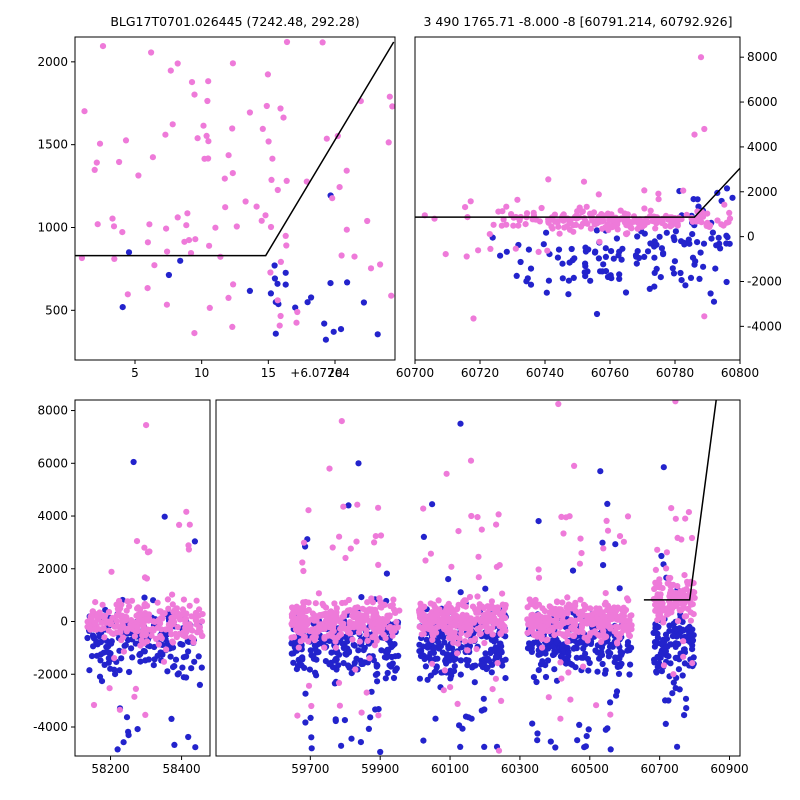  What do you see at coordinates (235, 21) in the screenshot?
I see `left-plot-title: BLG17T0701.026445 (7242.48, 292.28)` at bounding box center [235, 21].